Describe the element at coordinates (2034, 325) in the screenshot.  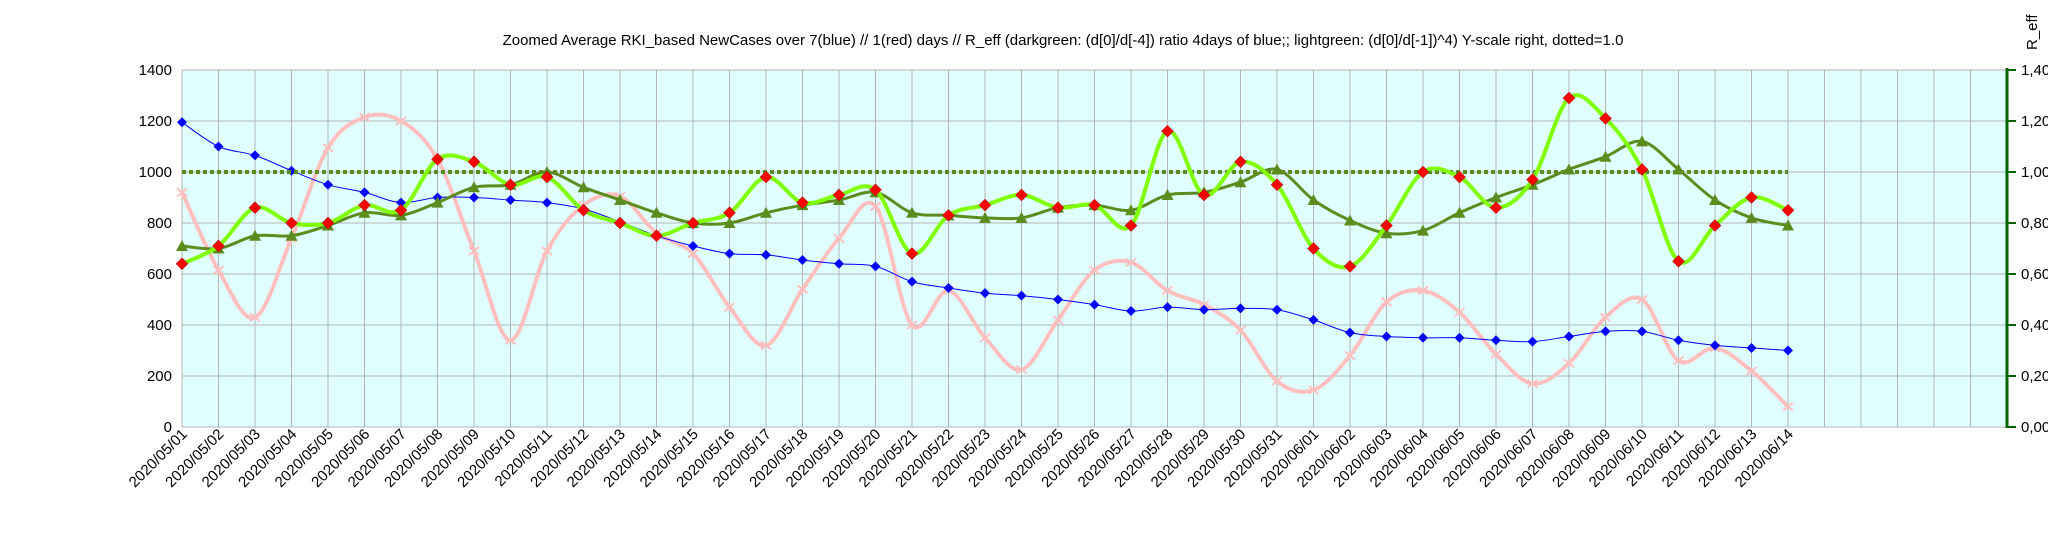
I see `y-right-tick-label: 0,40` at that location.